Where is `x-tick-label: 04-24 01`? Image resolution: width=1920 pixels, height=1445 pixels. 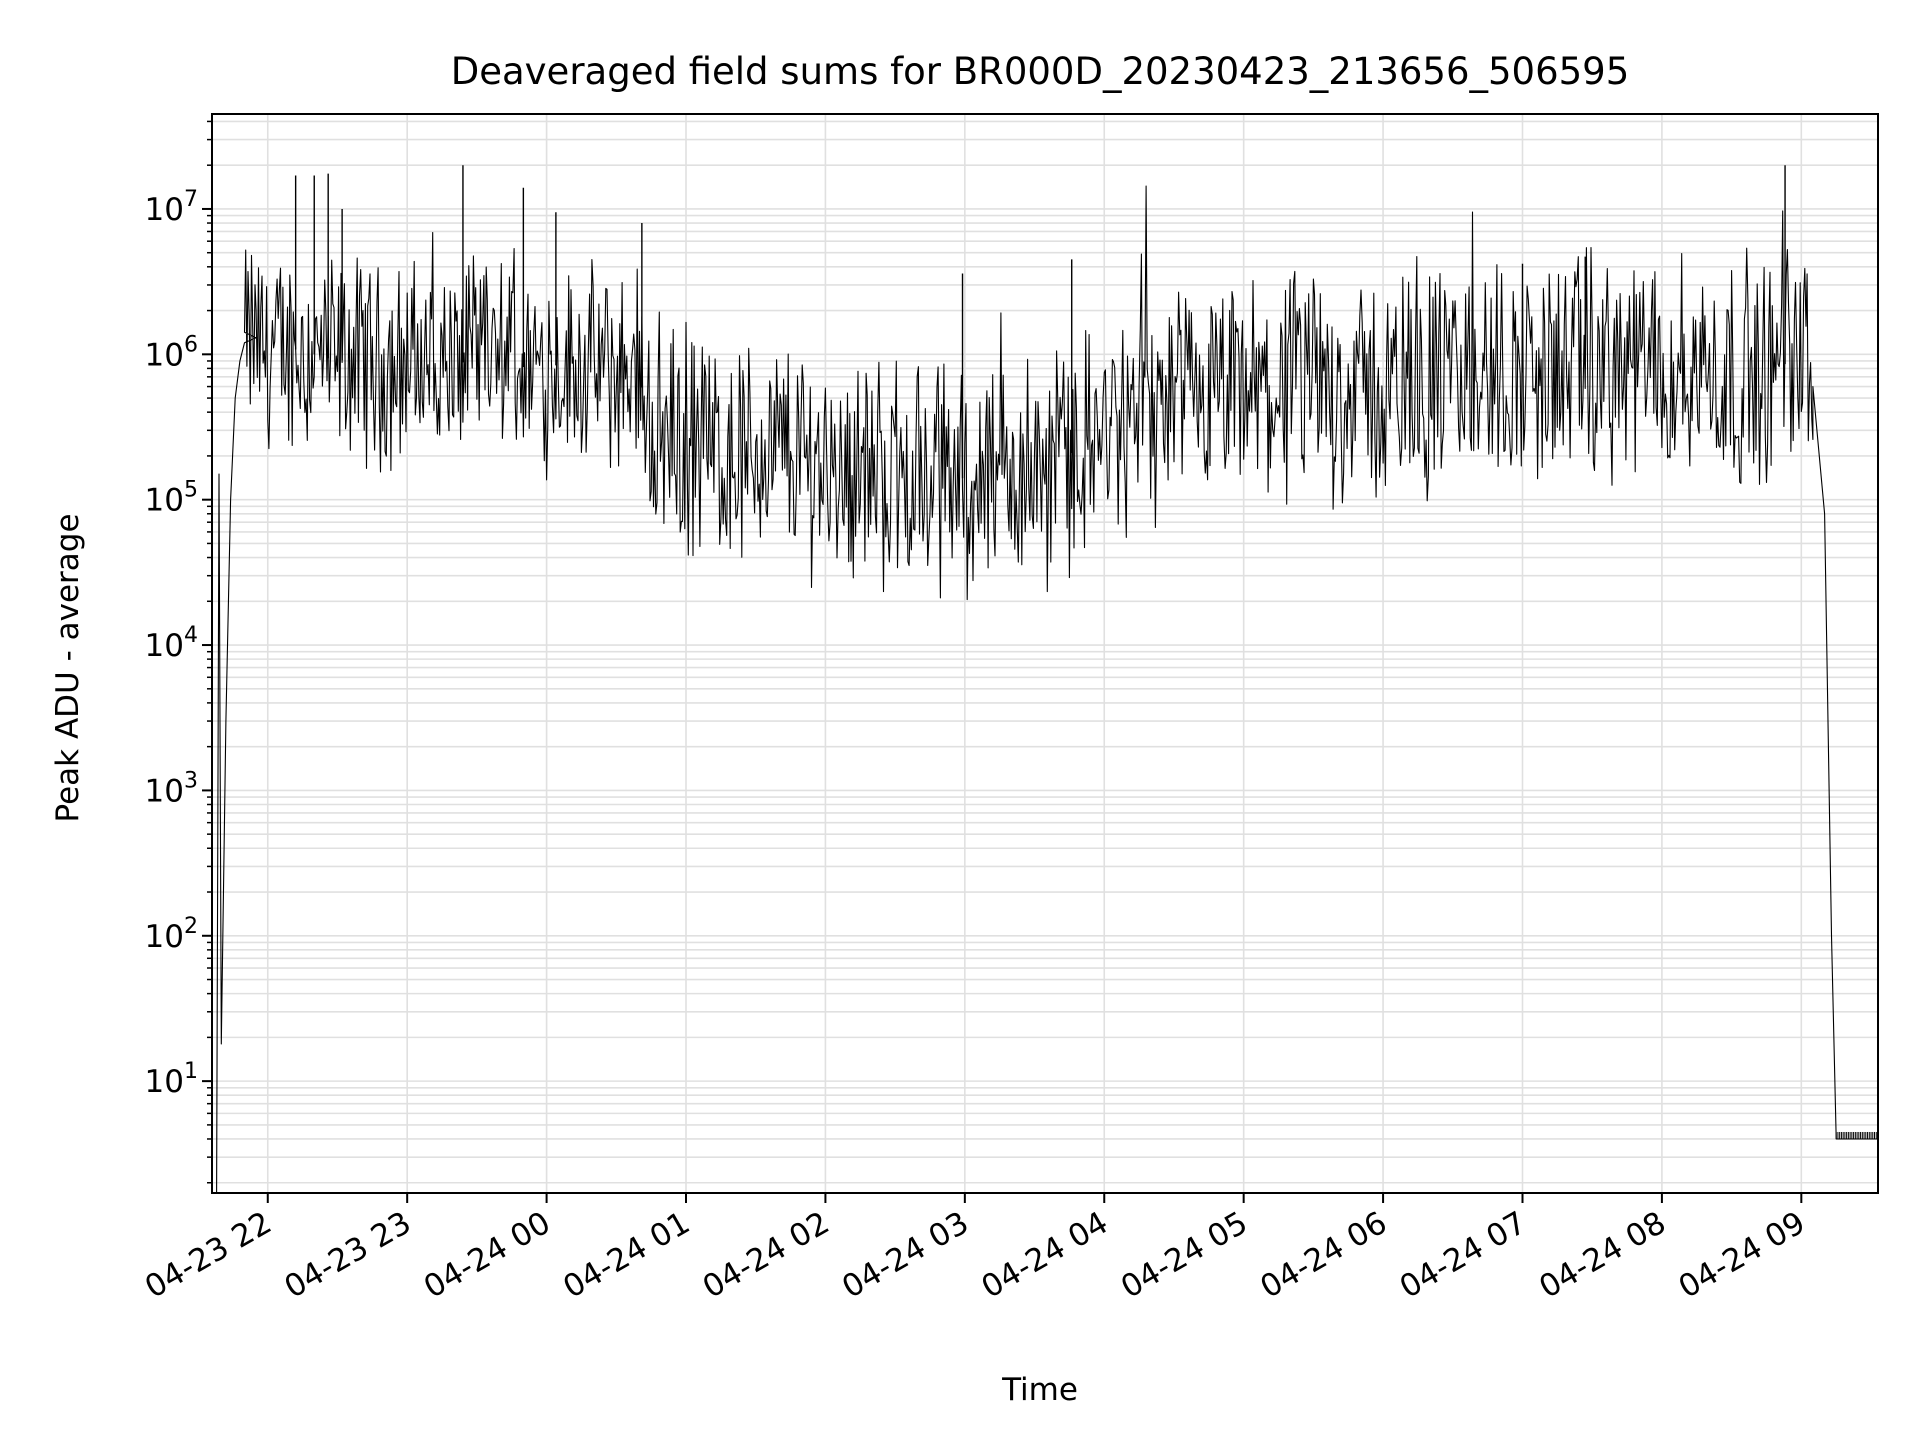
x-tick-label: 04-24 01 is located at coordinates (626, 1255).